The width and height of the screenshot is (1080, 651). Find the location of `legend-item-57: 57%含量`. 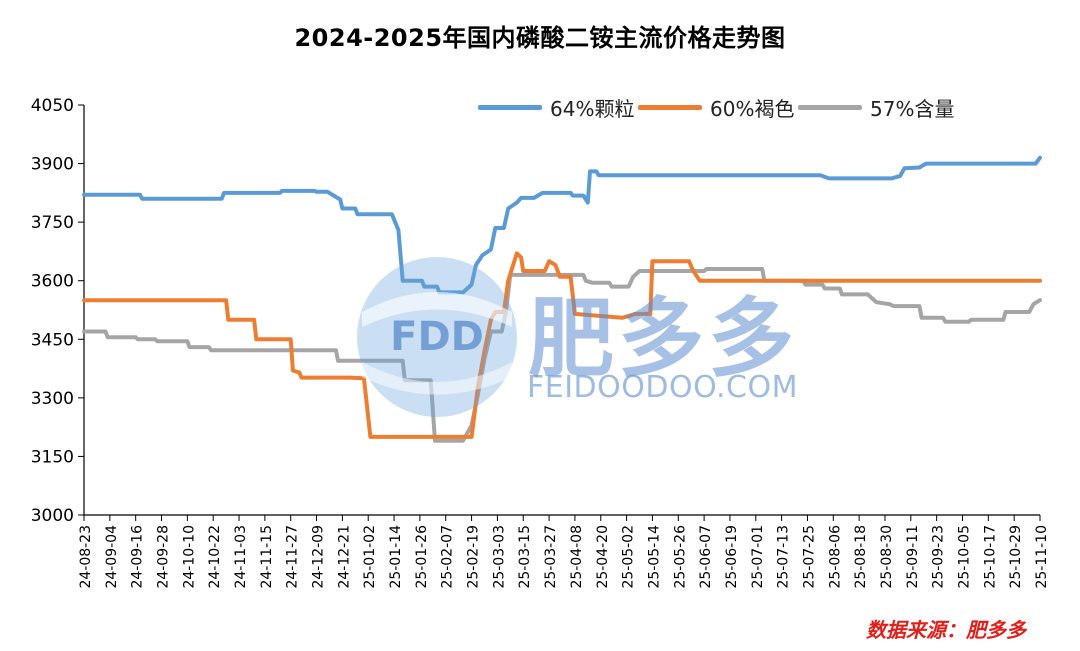

legend-item-57: 57%含量 is located at coordinates (876, 107).